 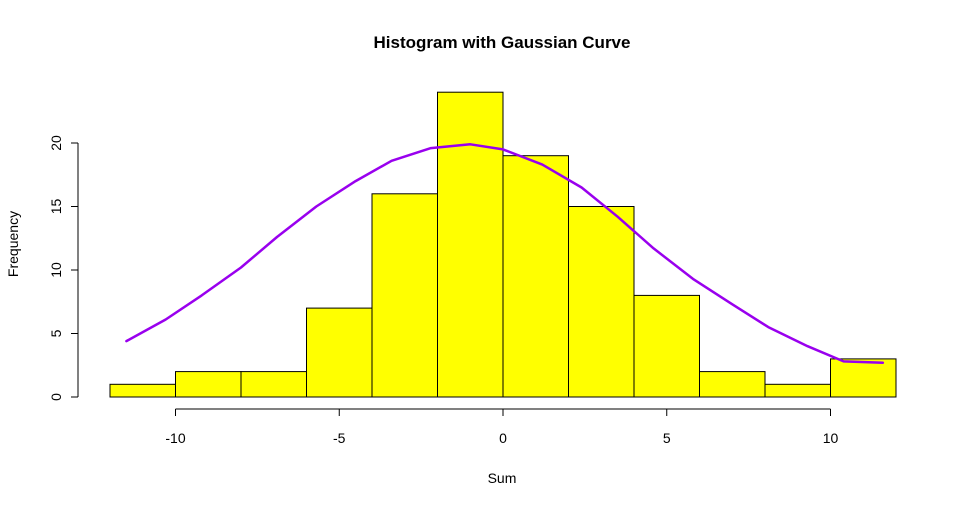 What do you see at coordinates (503, 438) in the screenshot?
I see `x-tick-label: 0` at bounding box center [503, 438].